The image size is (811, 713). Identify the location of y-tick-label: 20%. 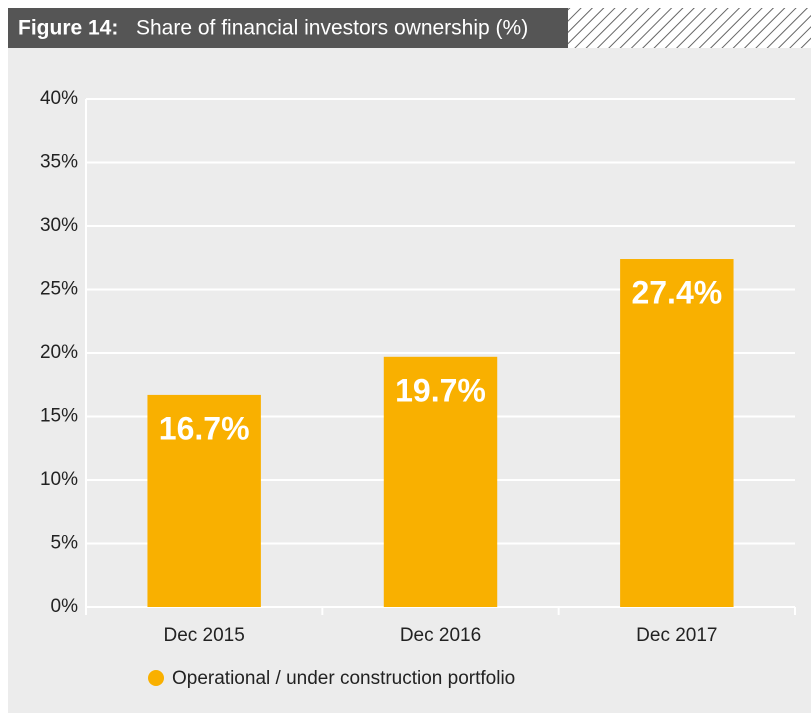
(59, 352).